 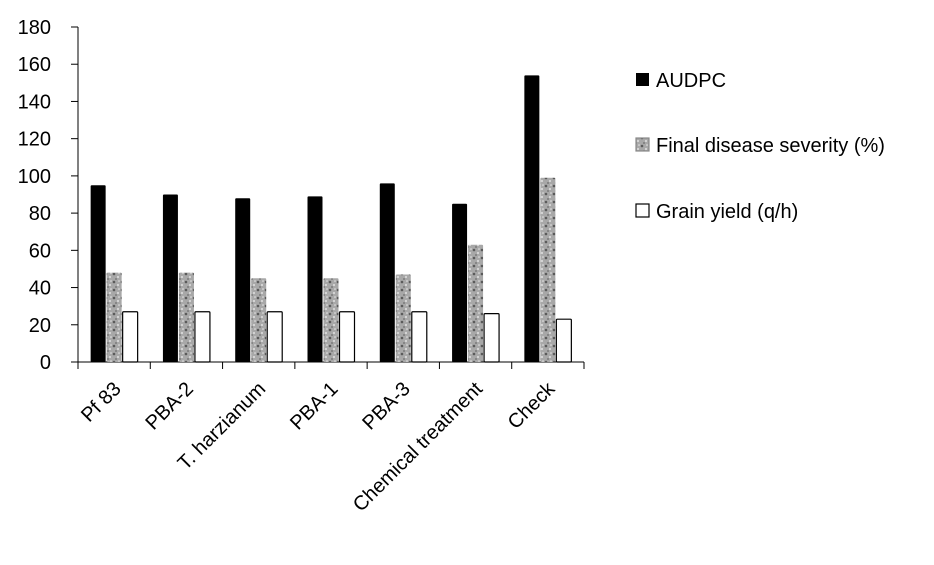 What do you see at coordinates (40, 326) in the screenshot?
I see `y-tick-label: 20` at bounding box center [40, 326].